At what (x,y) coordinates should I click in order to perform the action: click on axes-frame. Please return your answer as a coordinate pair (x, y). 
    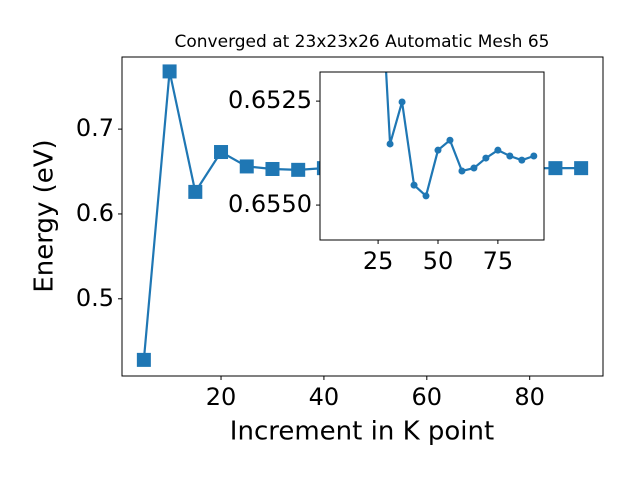
    Looking at the image, I should click on (432, 156).